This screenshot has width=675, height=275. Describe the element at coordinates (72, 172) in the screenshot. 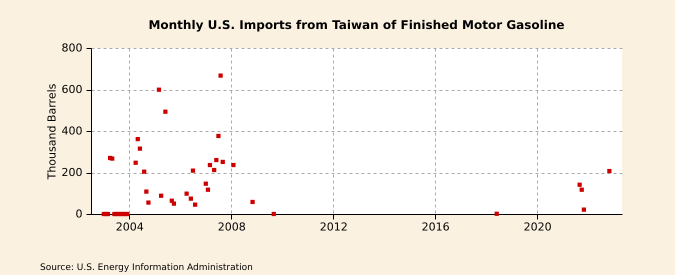

I see `y-tick-label: 200` at that location.